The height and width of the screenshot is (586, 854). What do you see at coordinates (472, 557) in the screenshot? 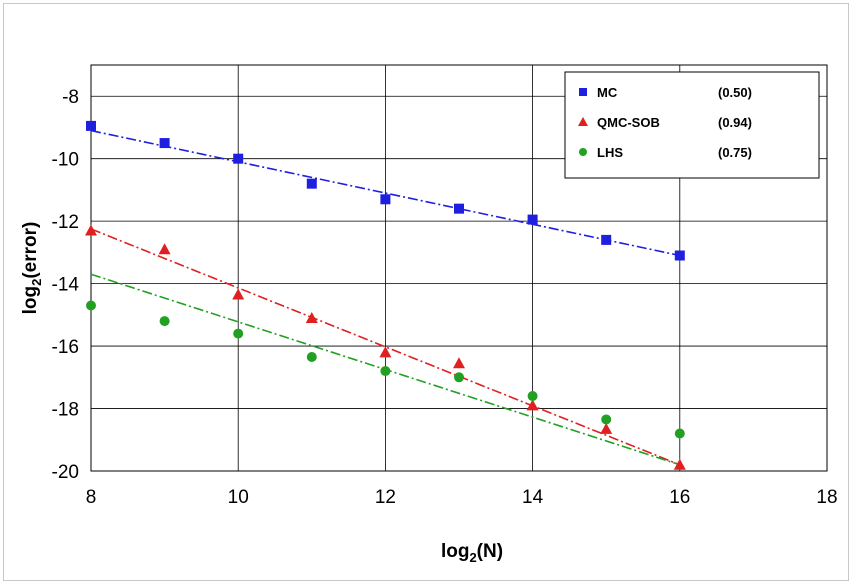
I see `x-axis-label-sub: 2` at bounding box center [472, 557].